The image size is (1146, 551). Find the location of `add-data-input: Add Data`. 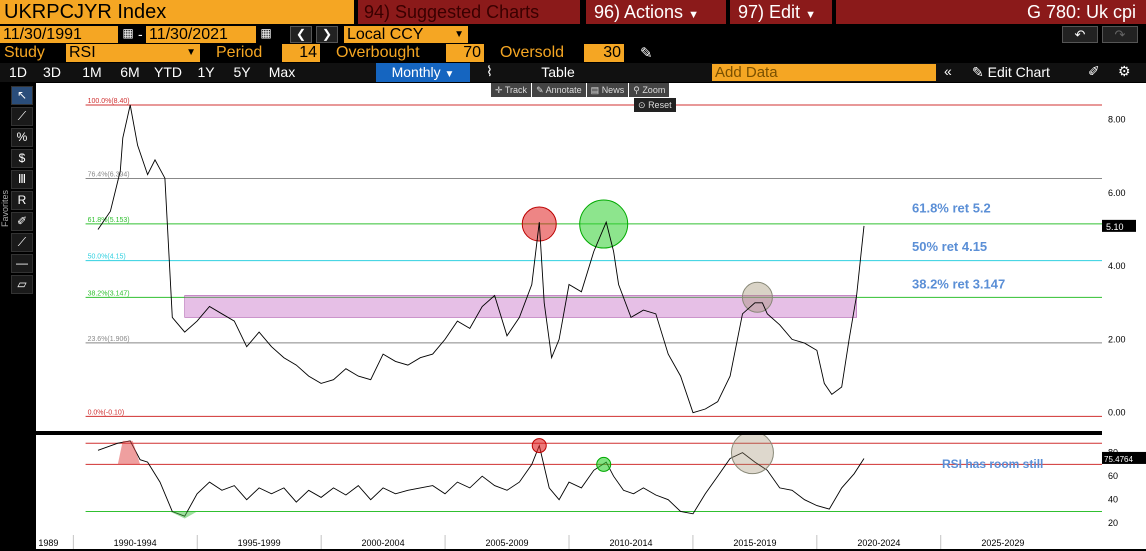

add-data-input: Add Data is located at coordinates (824, 72).